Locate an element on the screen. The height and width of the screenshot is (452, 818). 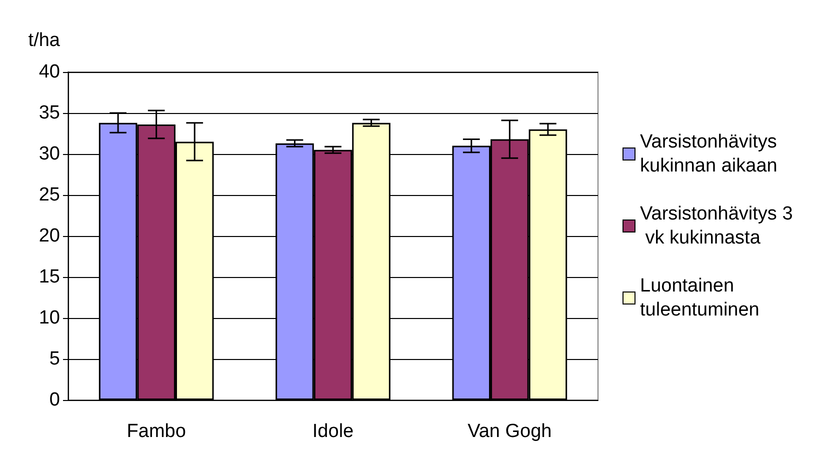
x-tick-label: Fambo is located at coordinates (156, 431).